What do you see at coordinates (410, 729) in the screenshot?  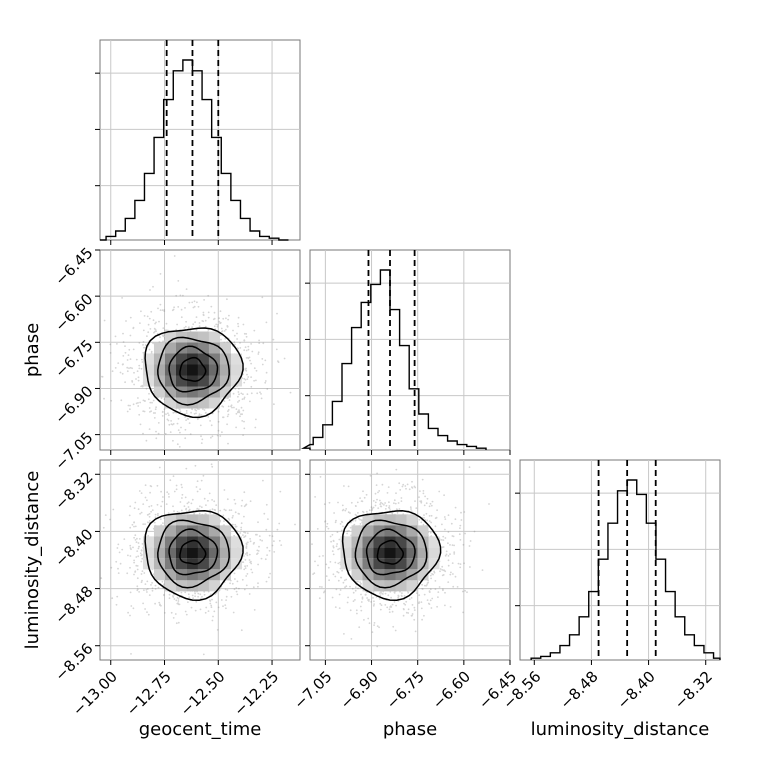 I see `x-axis-label-phase: phase` at bounding box center [410, 729].